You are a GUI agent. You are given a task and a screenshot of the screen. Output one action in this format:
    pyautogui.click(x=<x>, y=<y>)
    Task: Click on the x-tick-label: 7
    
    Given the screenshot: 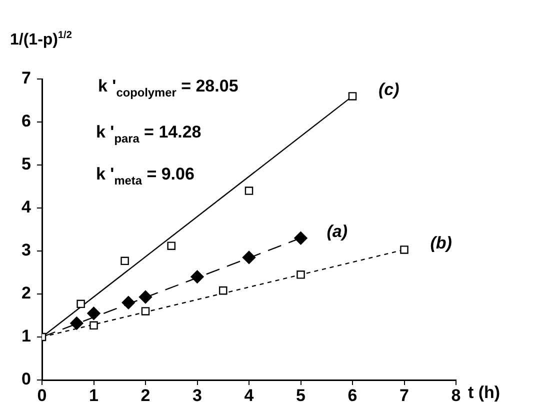 What is the action you would take?
    pyautogui.click(x=404, y=394)
    